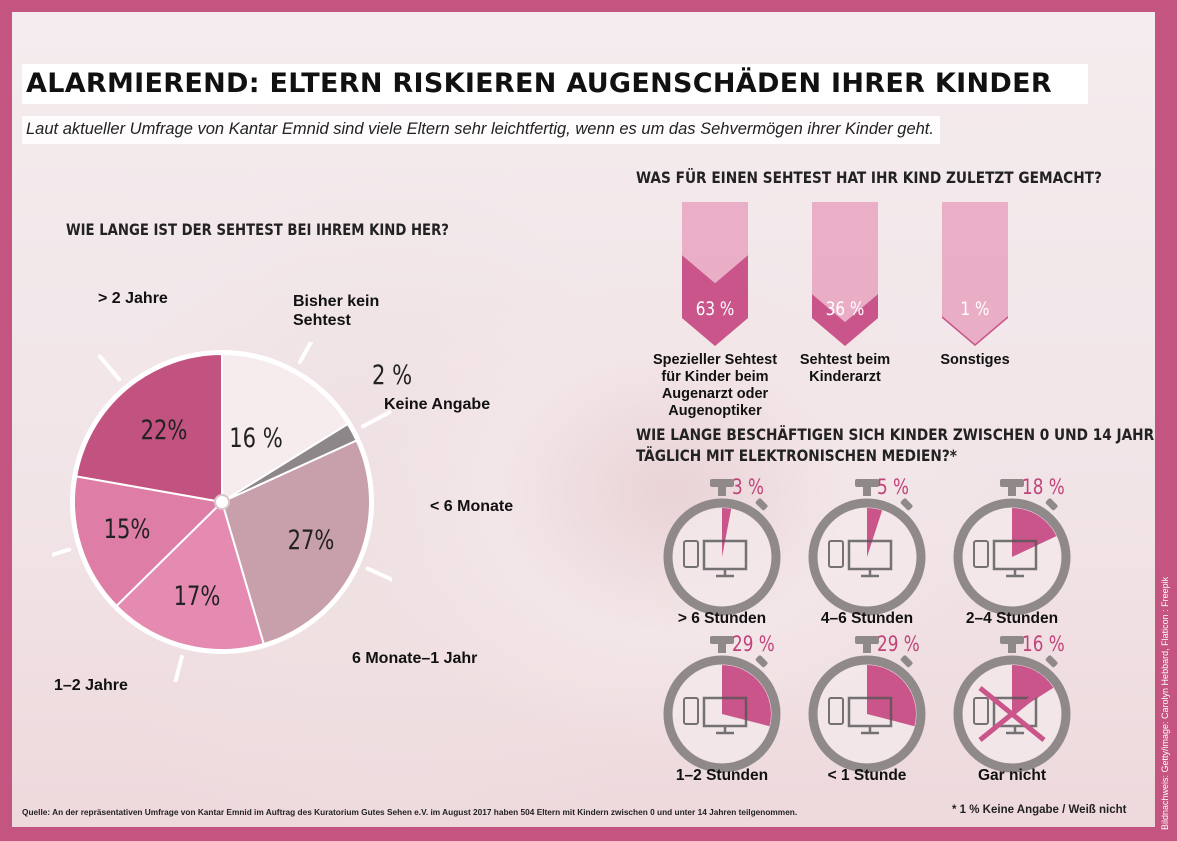 The height and width of the screenshot is (841, 1177). What do you see at coordinates (722, 618) in the screenshot?
I see `timer-label-0: > 6 Stunden` at bounding box center [722, 618].